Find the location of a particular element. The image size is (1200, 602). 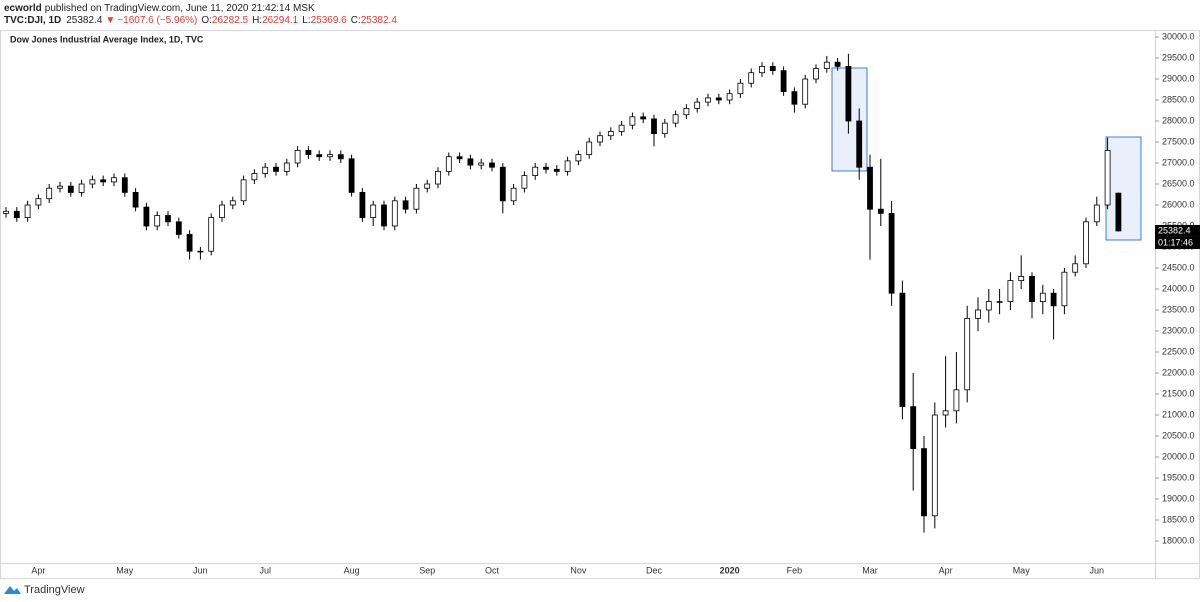

y-tick-label: 18000.0 is located at coordinates (1178, 540).